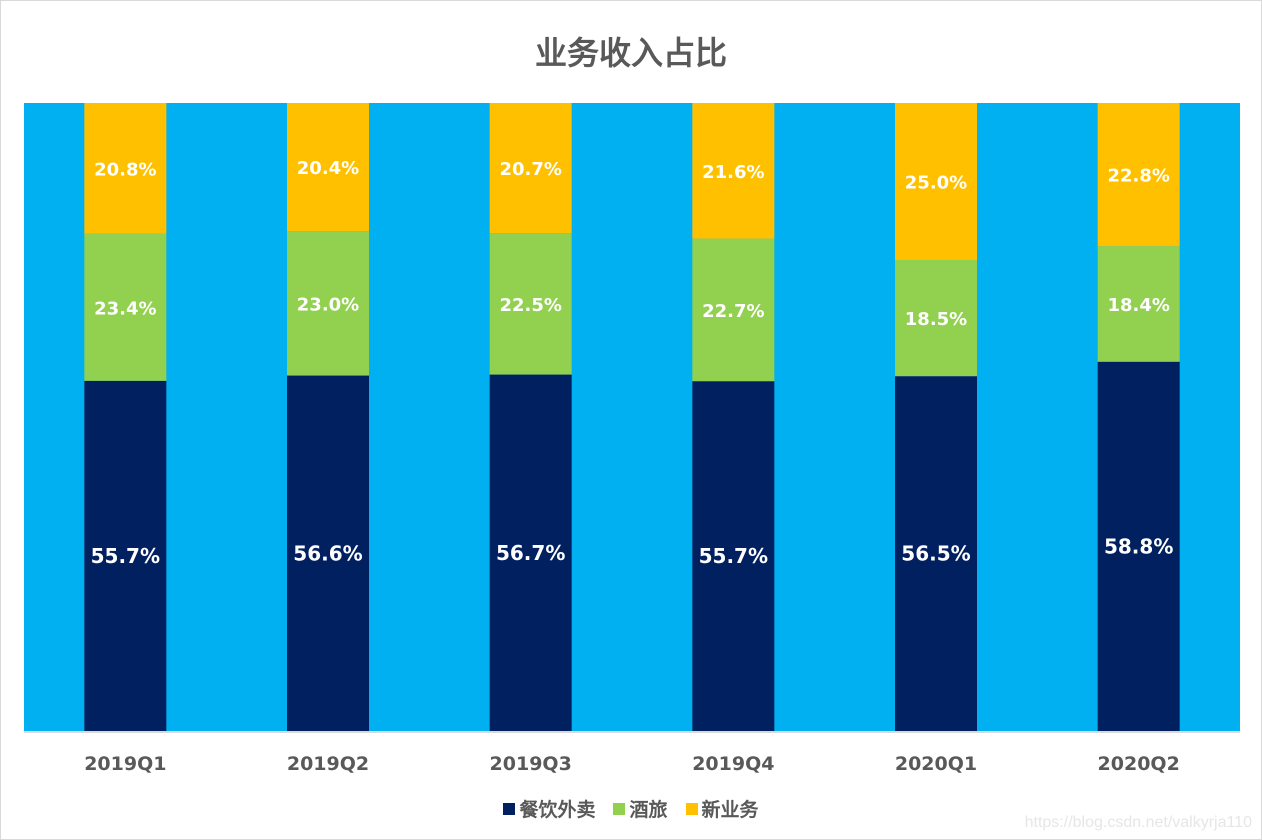 This screenshot has width=1262, height=840. I want to click on data-label: 56.7%, so click(530, 553).